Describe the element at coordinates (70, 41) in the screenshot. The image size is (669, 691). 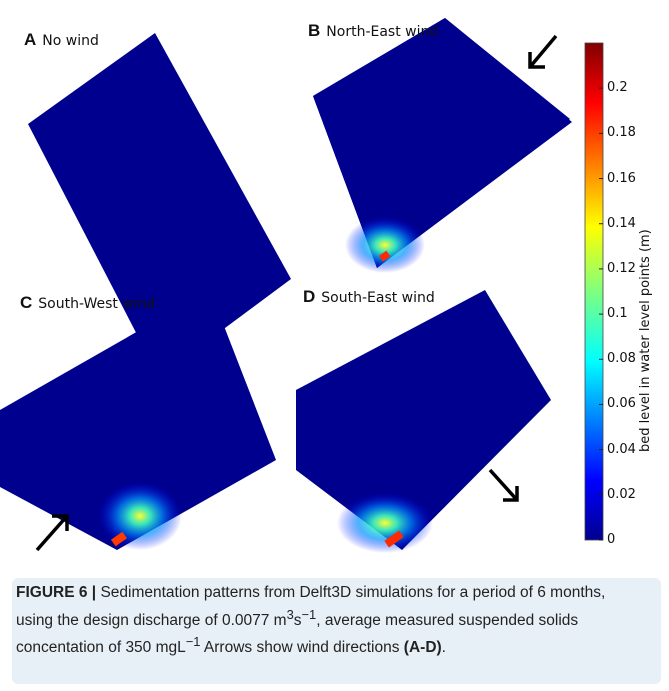
I see `panel-a-title: No wind` at that location.